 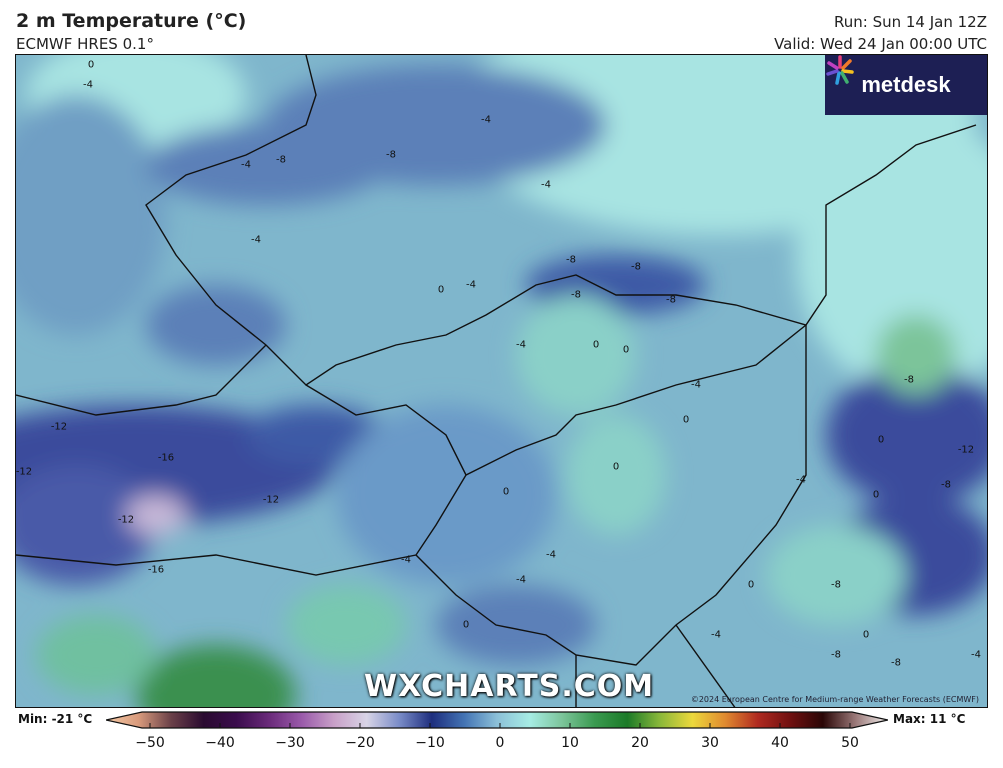 What do you see at coordinates (929, 719) in the screenshot?
I see `max-temperature: Max: 11 °C` at bounding box center [929, 719].